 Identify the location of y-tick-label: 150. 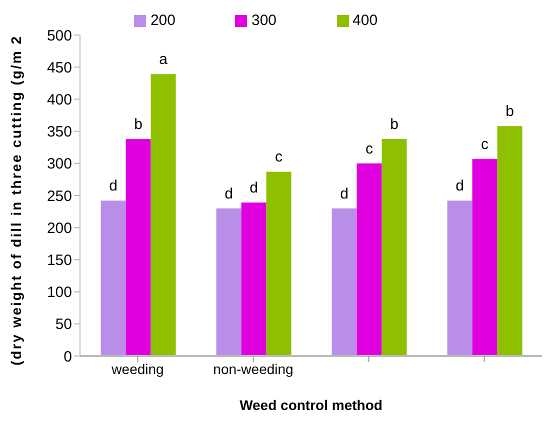
(59, 261).